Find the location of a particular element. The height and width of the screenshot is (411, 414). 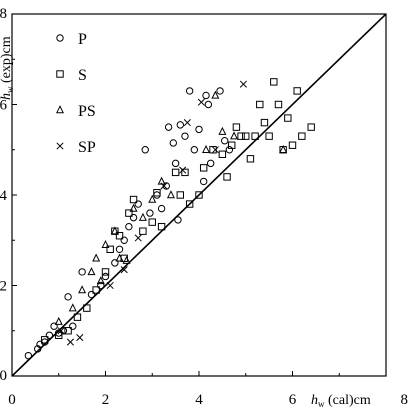

legend-label-sp: SP is located at coordinates (87, 147).